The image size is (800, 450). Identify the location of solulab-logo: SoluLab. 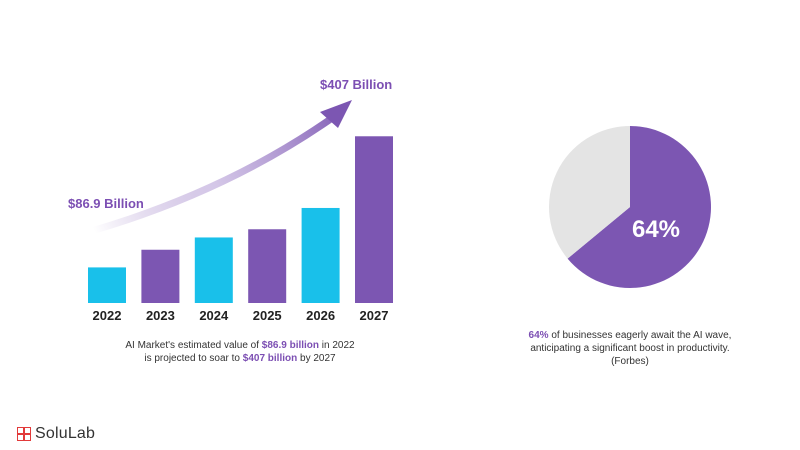
(56, 434).